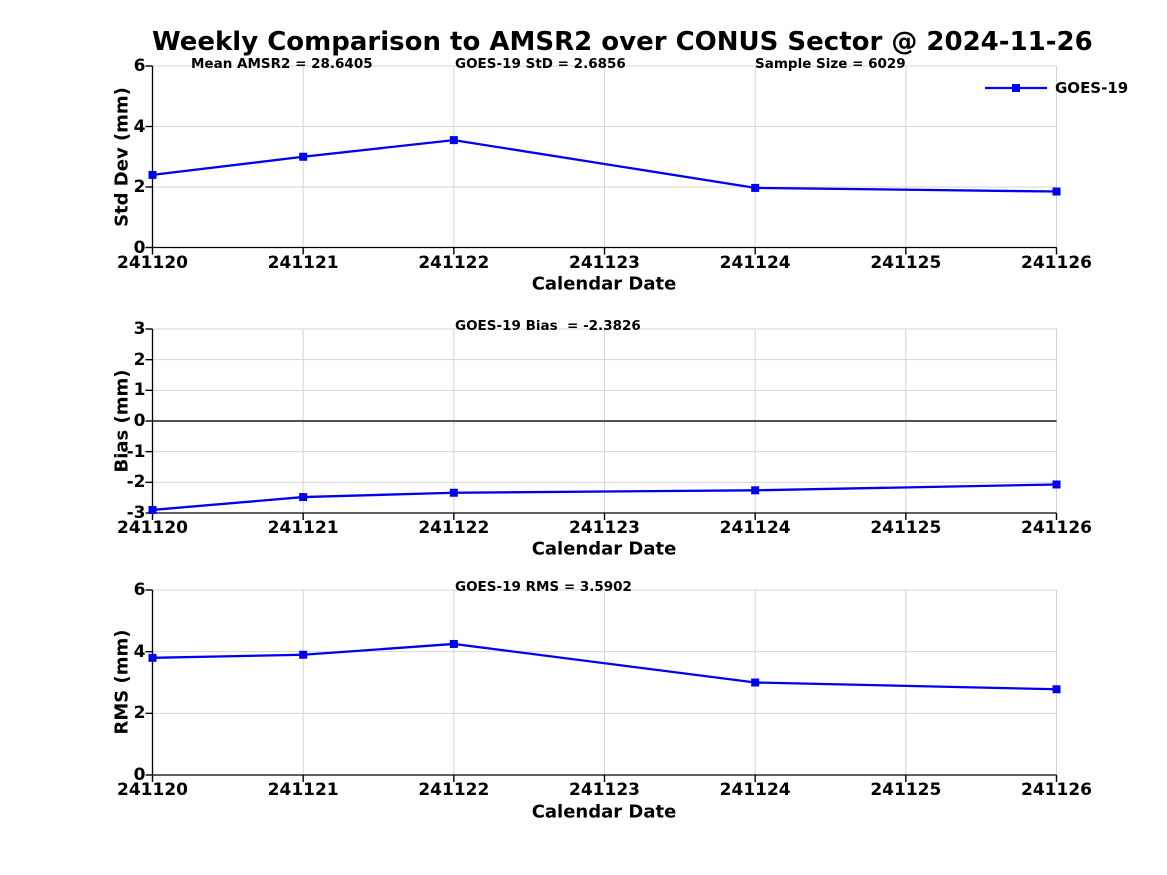  I want to click on annotation-mean-amsr2: Mean AMSR2 = 28.6405, so click(282, 64).